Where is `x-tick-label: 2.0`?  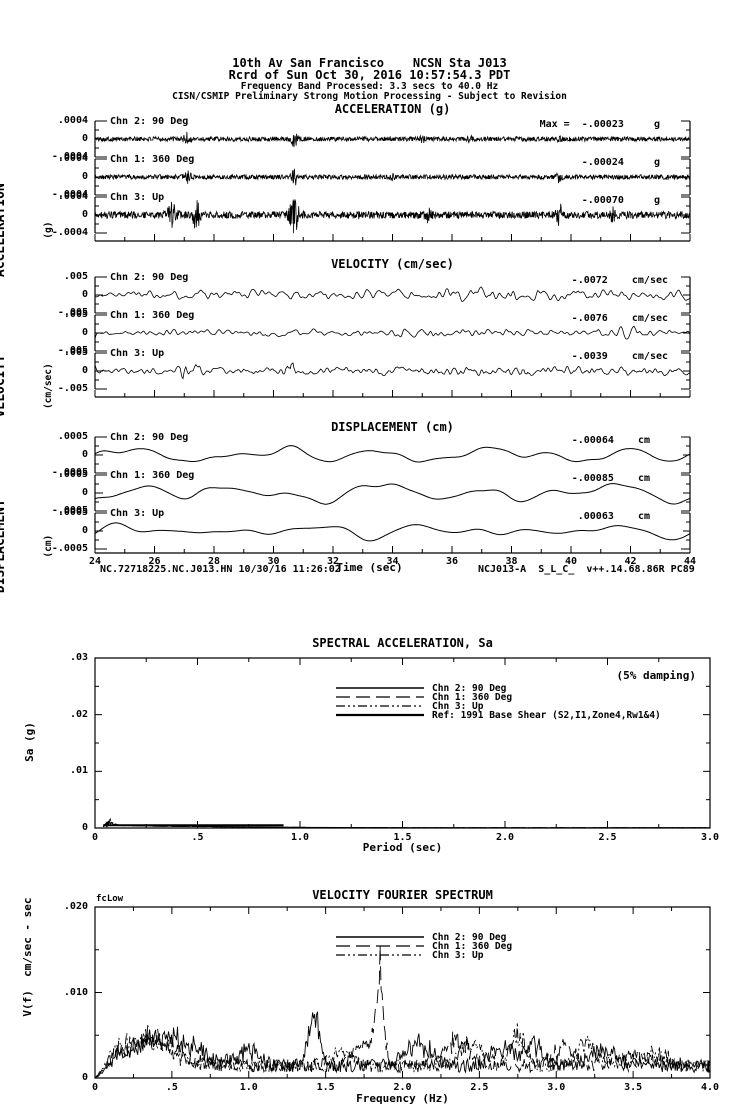 x-tick-label: 2.0 is located at coordinates (402, 1087).